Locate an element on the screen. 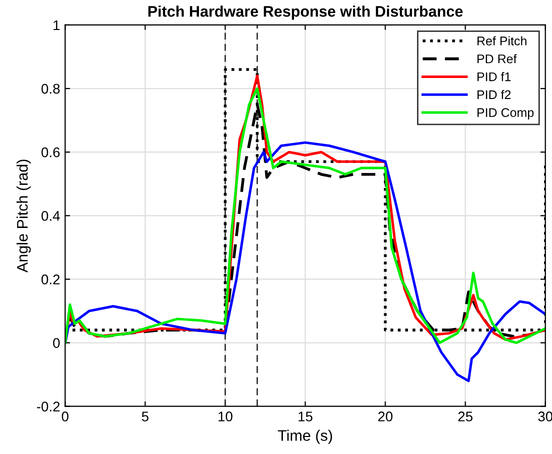 Image resolution: width=552 pixels, height=454 pixels. y-tick-label: -0.2 is located at coordinates (48, 407).